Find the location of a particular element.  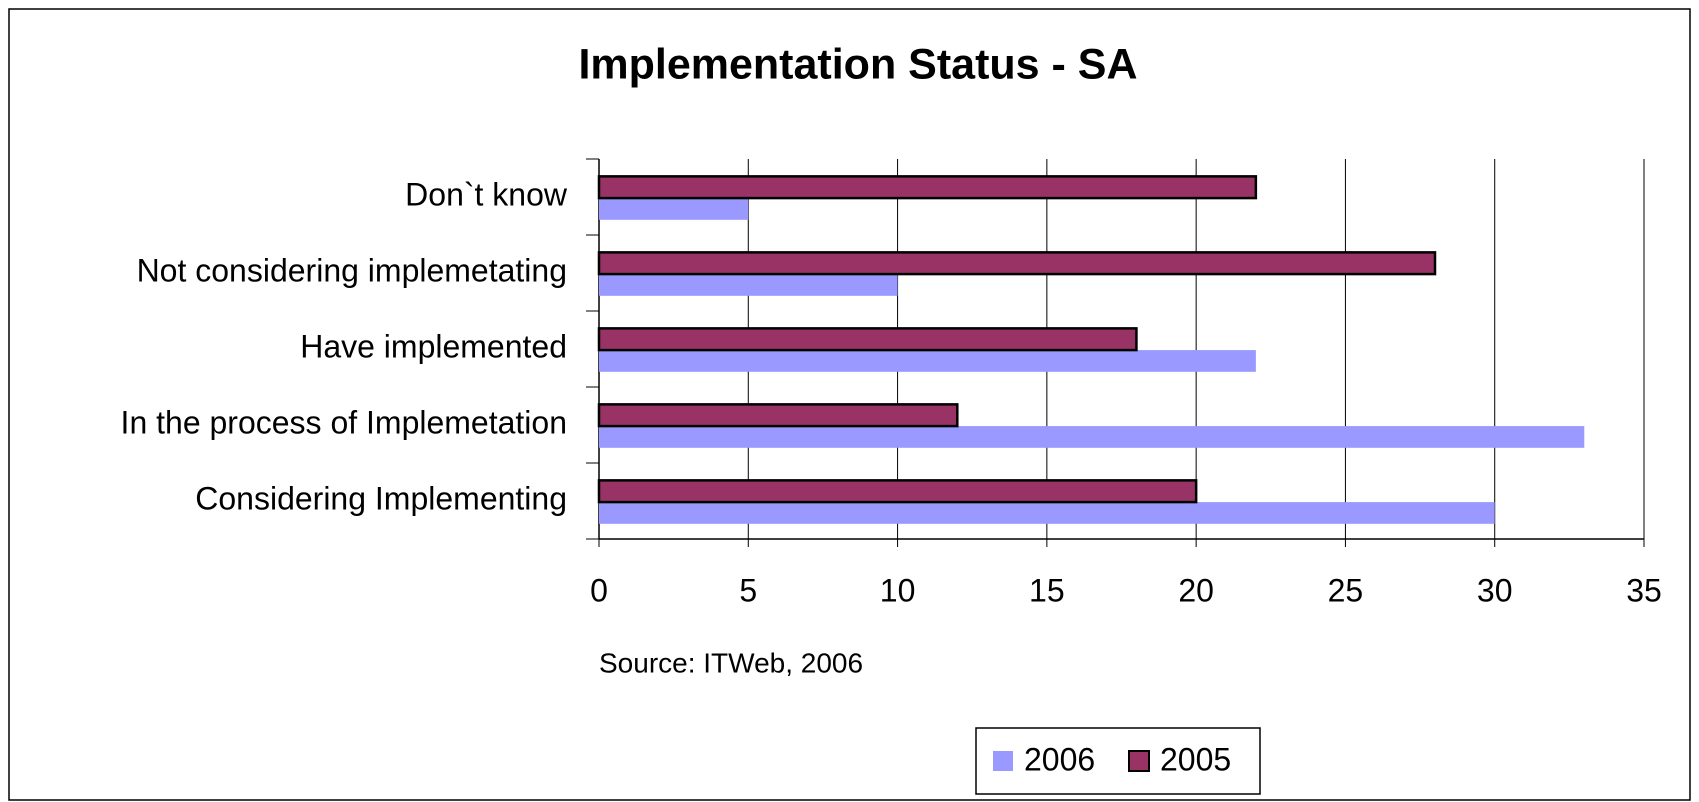

legend-label: 2006 is located at coordinates (1059, 759).